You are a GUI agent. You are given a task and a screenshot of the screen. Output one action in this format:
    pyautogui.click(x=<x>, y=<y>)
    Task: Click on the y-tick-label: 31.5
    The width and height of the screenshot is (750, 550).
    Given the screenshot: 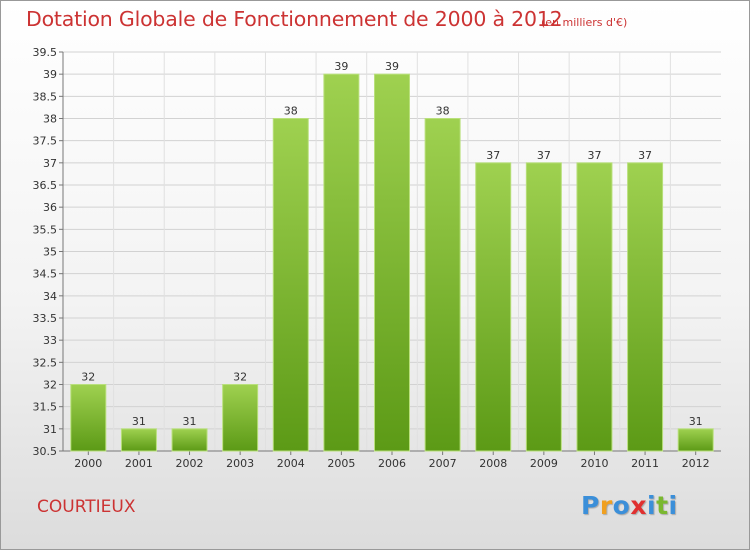 What is the action you would take?
    pyautogui.click(x=45, y=407)
    